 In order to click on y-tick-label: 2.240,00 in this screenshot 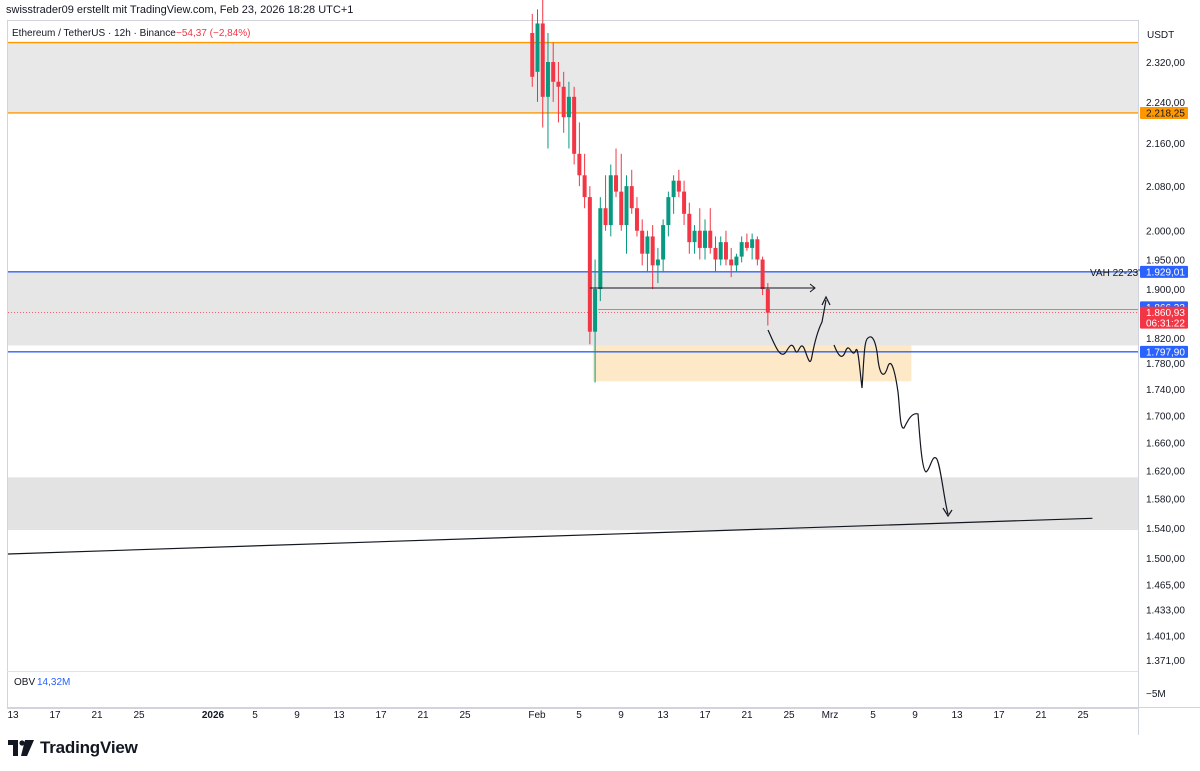, I will do `click(1165, 103)`.